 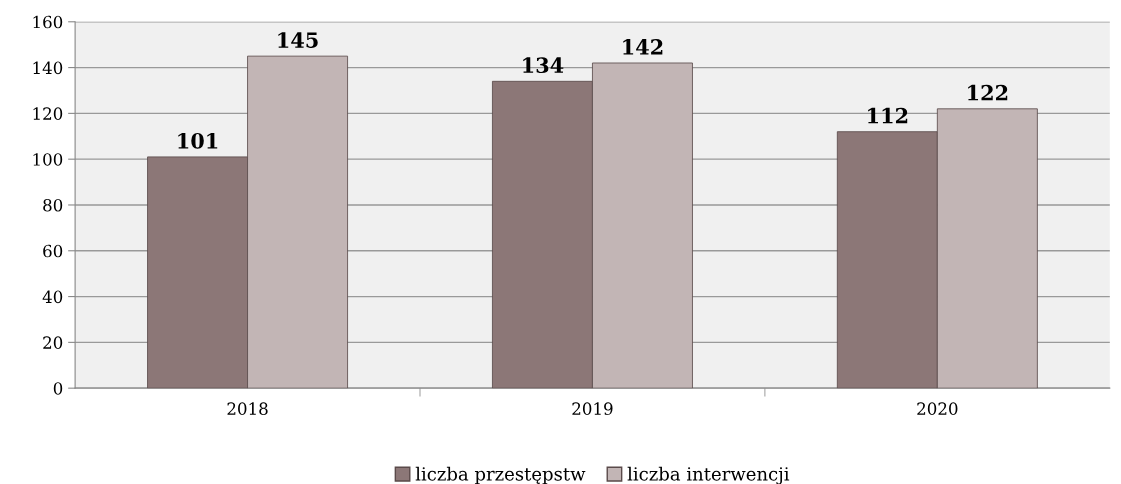 What do you see at coordinates (937, 408) in the screenshot?
I see `x-tick-label: 2020` at bounding box center [937, 408].